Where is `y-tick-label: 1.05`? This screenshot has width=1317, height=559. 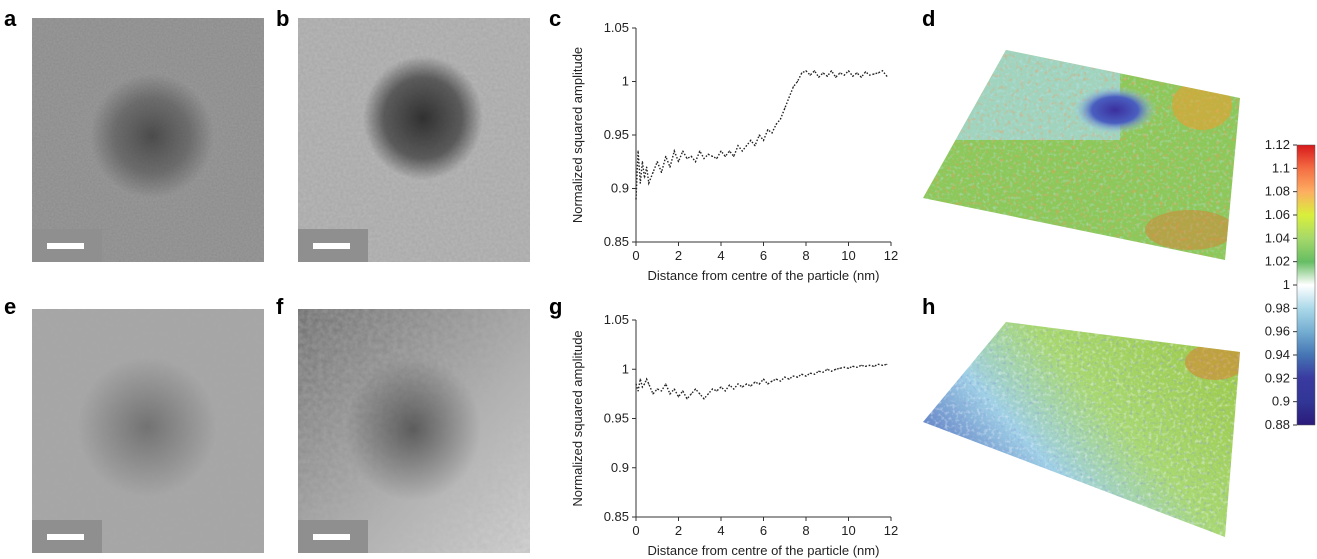 y-tick-label: 1.05 is located at coordinates (616, 27).